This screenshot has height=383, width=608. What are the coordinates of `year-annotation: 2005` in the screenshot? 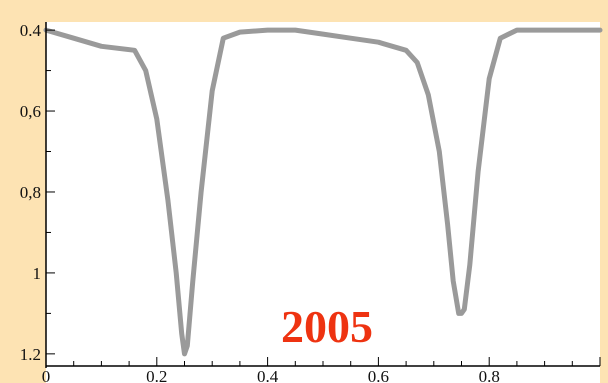 It's located at (327, 326).